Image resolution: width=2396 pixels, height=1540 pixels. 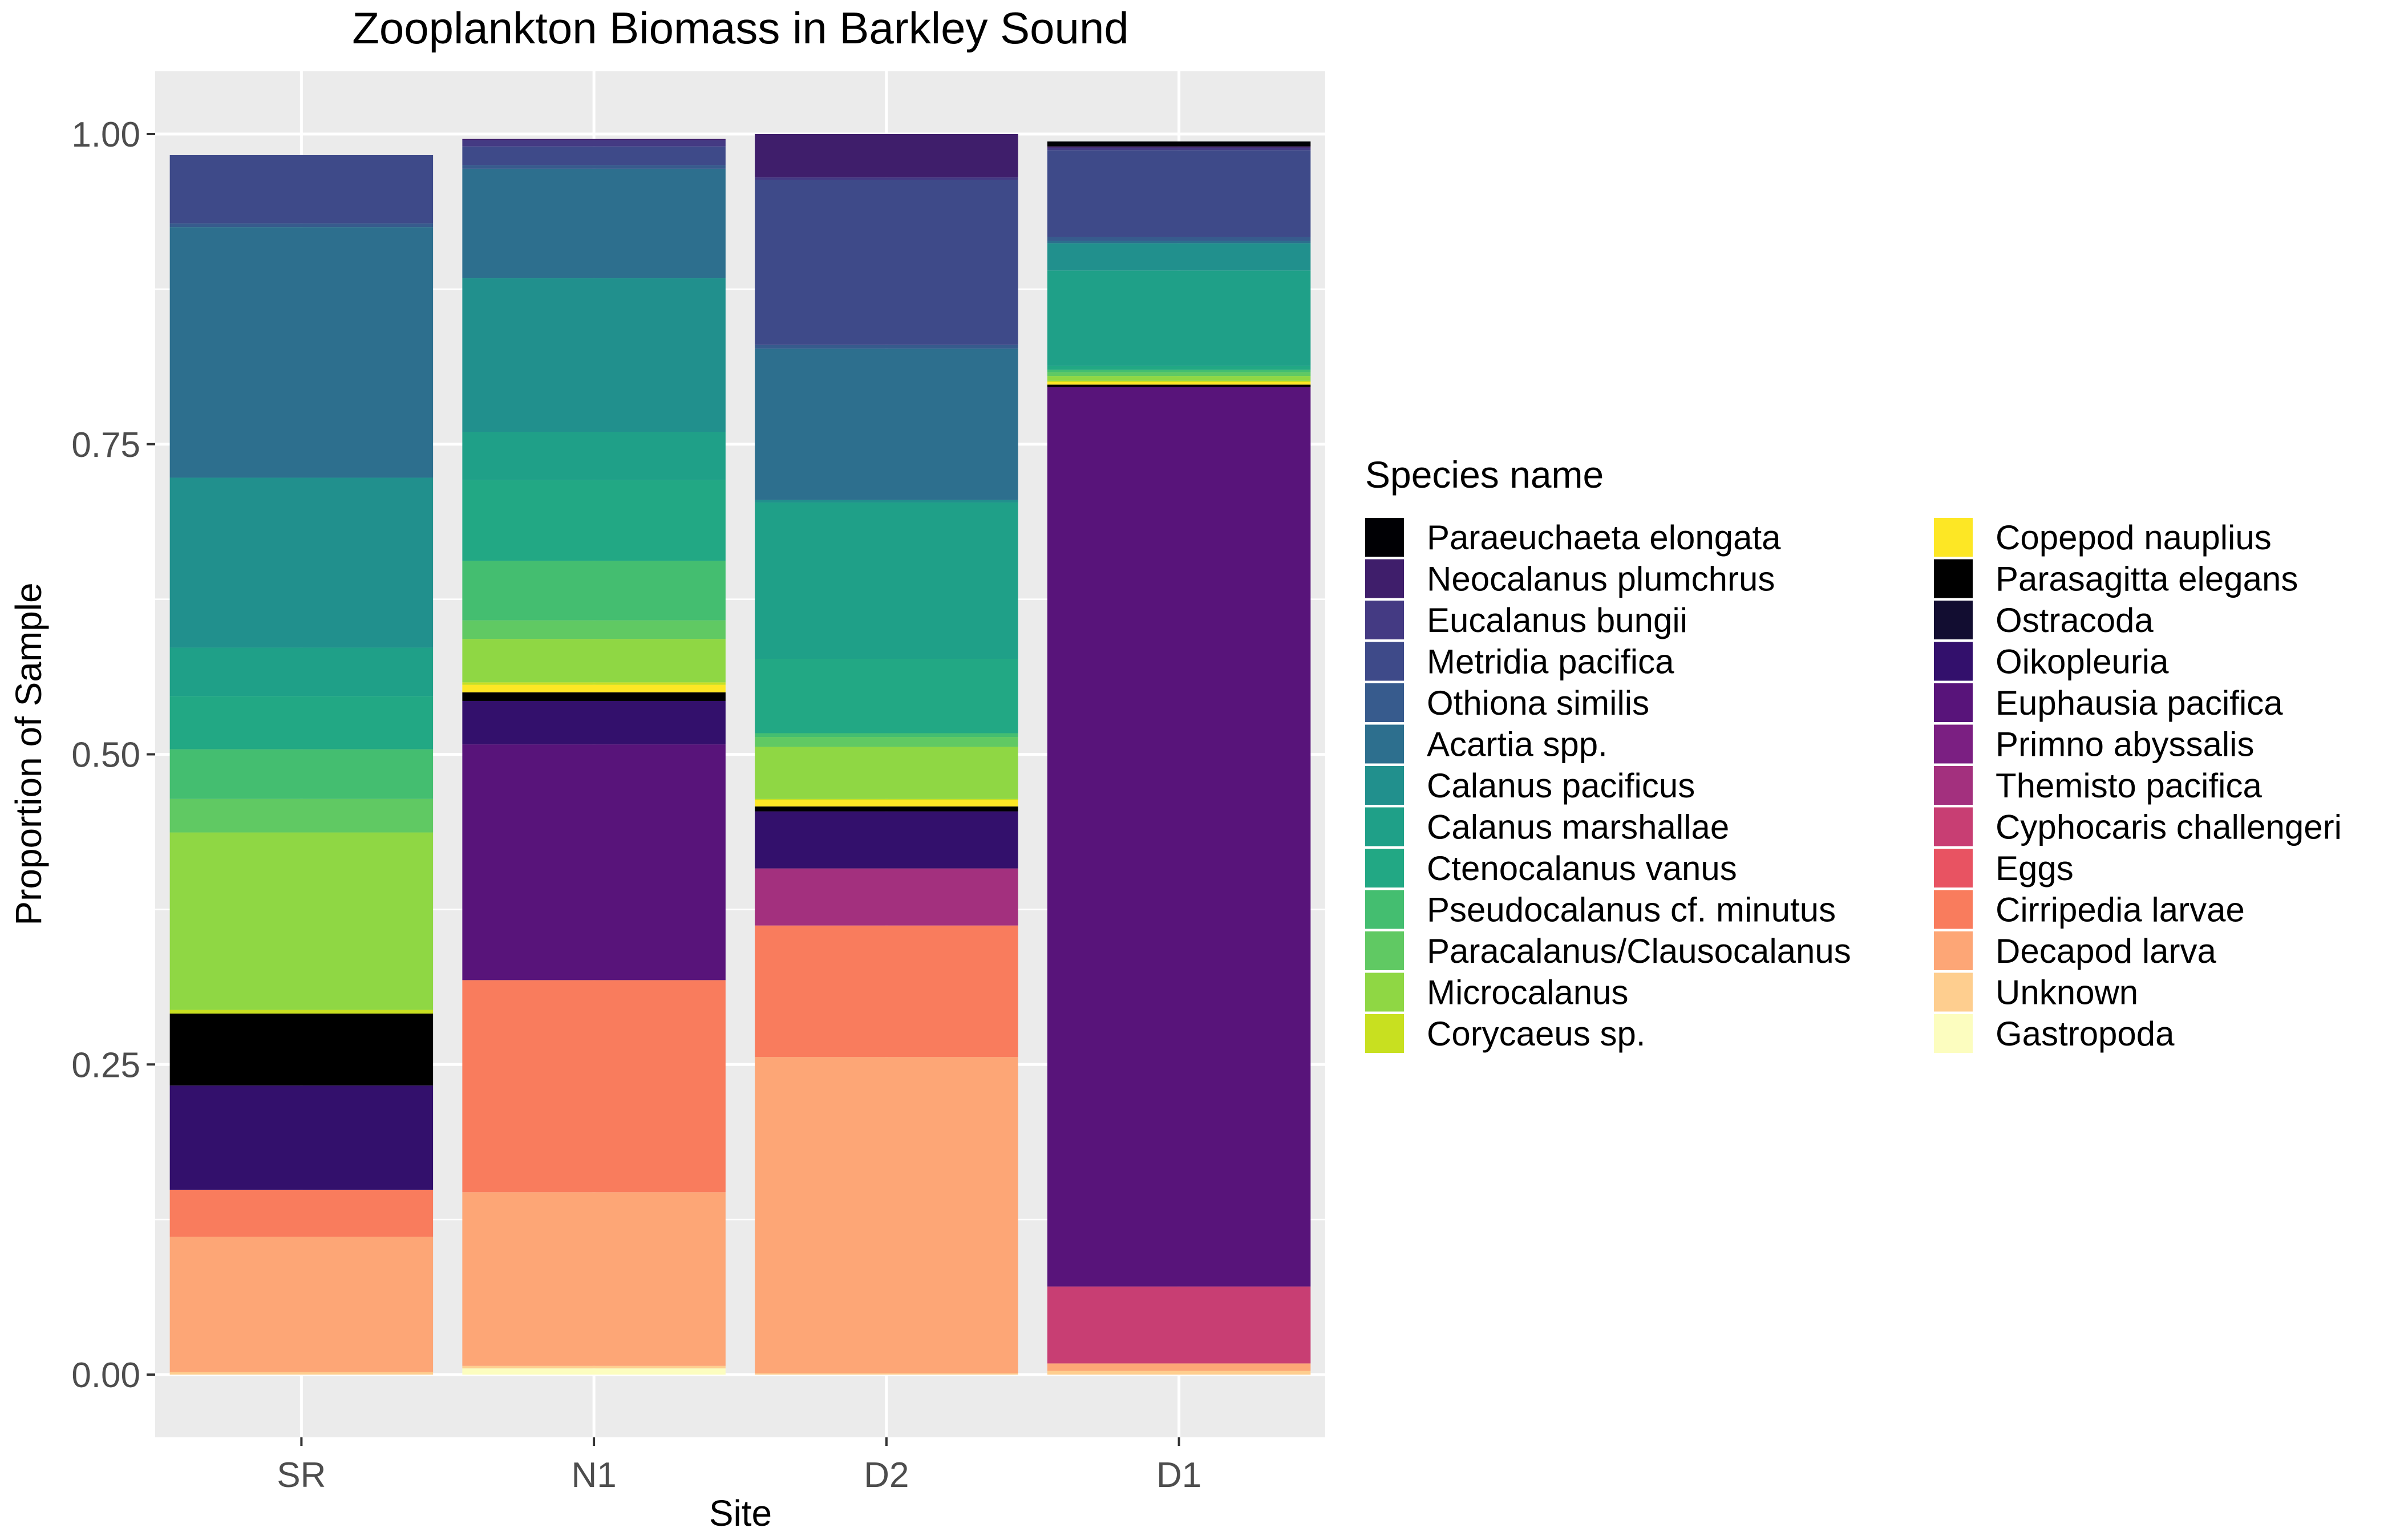 I want to click on legend-item: Gastropoda, so click(x=2054, y=1033).